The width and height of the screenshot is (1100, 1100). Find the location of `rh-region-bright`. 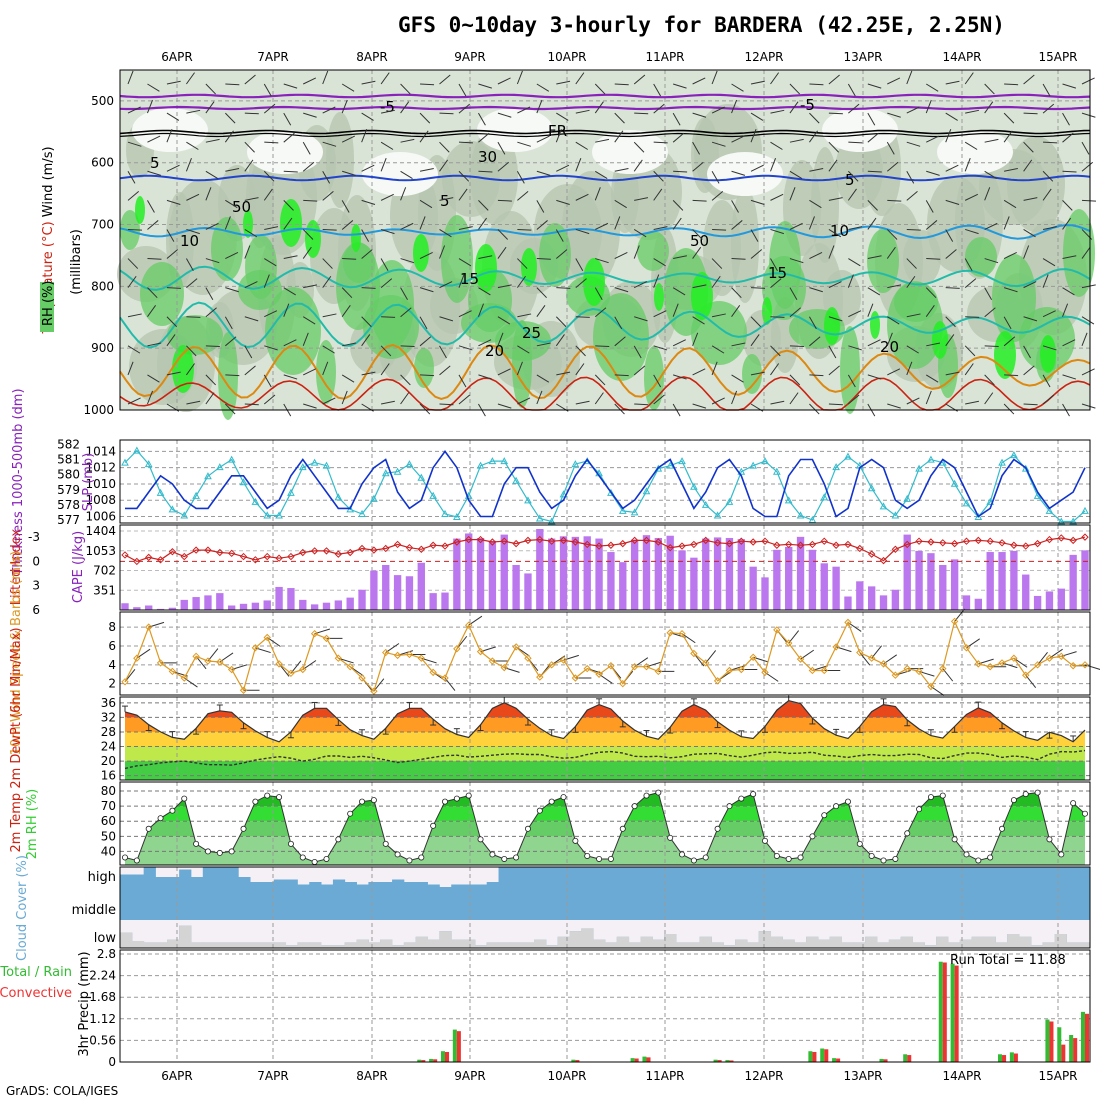

rh-region-bright is located at coordinates (1005, 355).